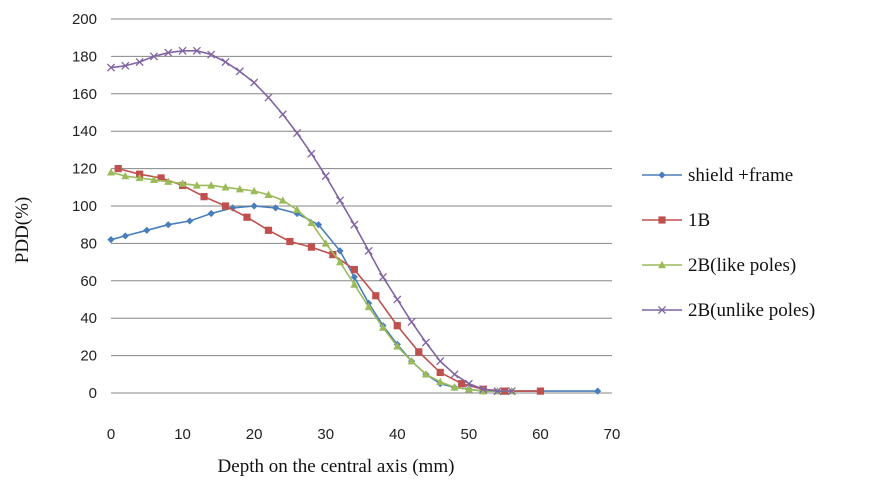 The image size is (878, 491). Describe the element at coordinates (336, 466) in the screenshot. I see `x-axis-title: Depth on the central axis (mm)` at that location.